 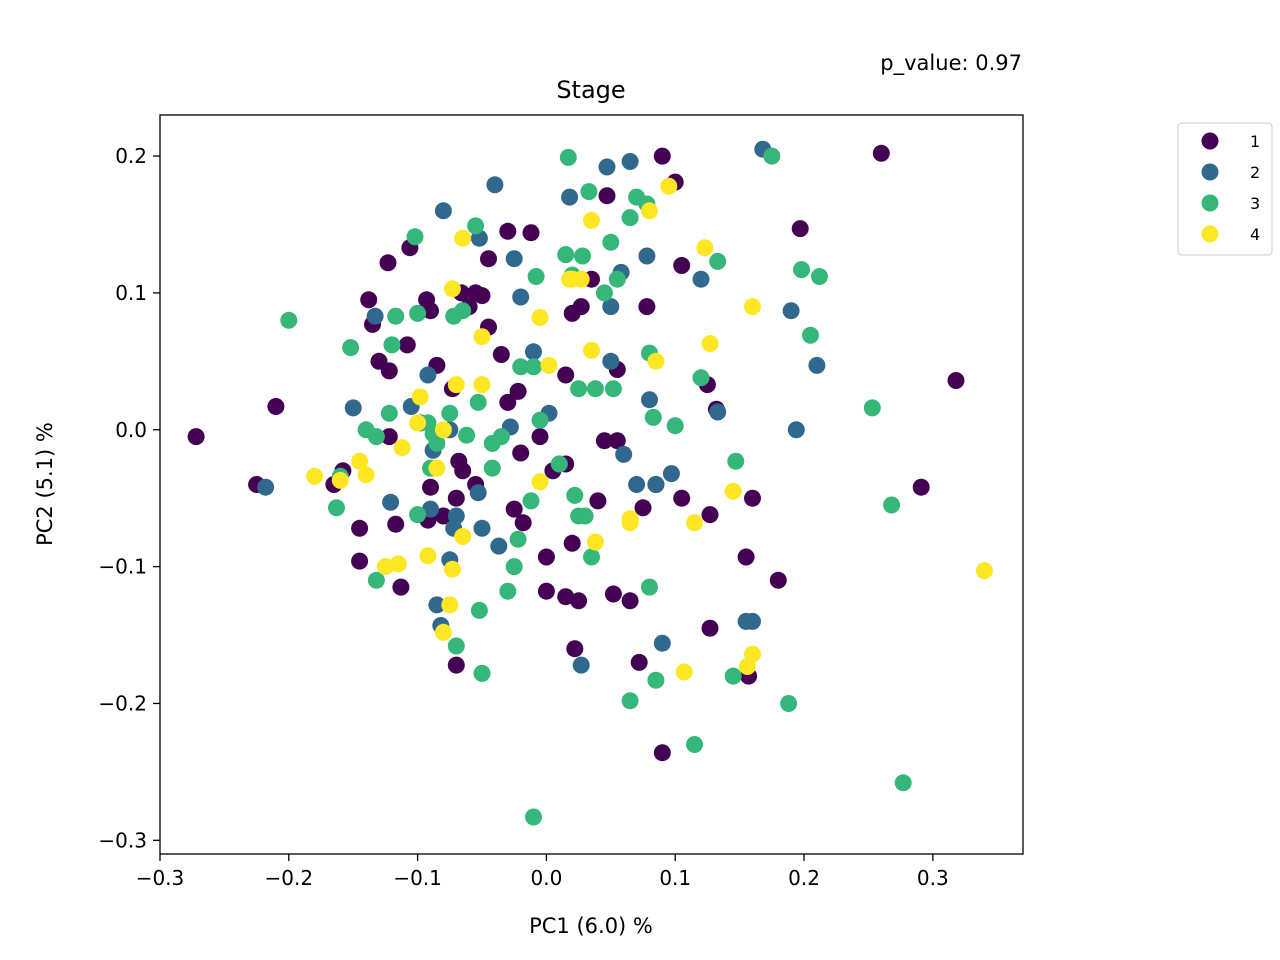 What do you see at coordinates (675, 878) in the screenshot?
I see `x-tick-label: 0.1` at bounding box center [675, 878].